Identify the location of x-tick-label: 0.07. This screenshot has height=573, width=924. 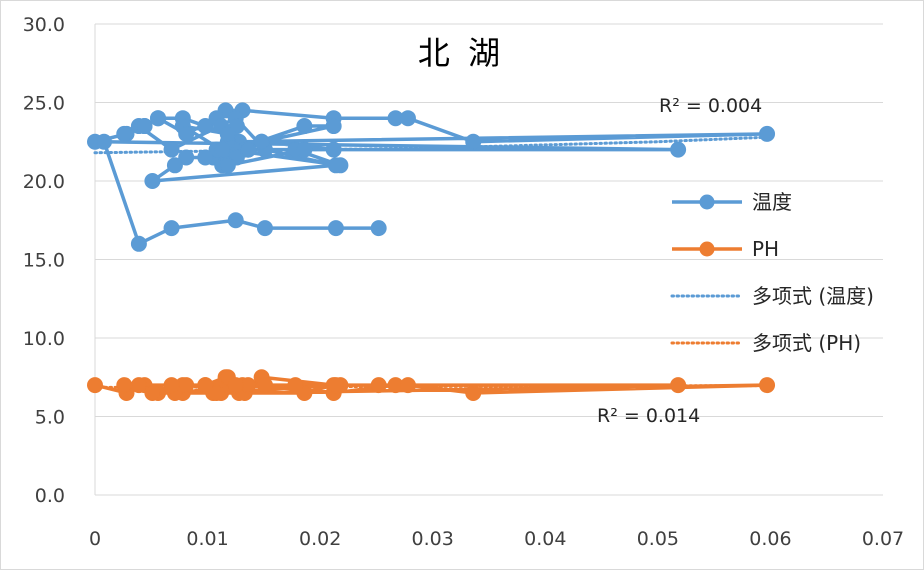
(883, 539).